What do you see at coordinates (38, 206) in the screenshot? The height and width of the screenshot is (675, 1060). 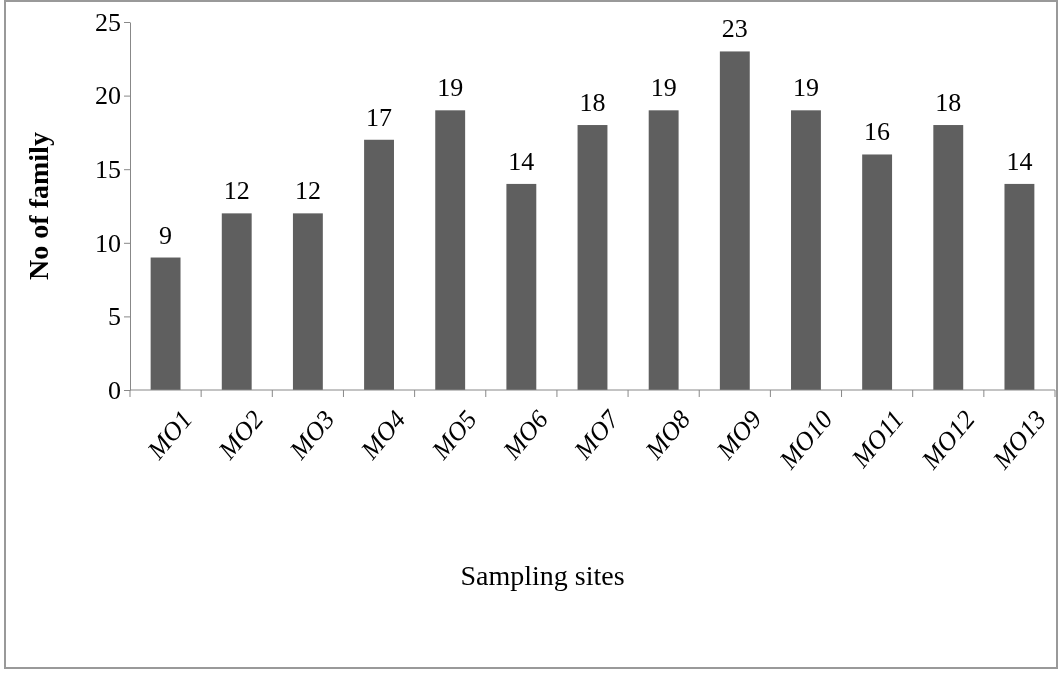 I see `y-axis-title: No of family` at bounding box center [38, 206].